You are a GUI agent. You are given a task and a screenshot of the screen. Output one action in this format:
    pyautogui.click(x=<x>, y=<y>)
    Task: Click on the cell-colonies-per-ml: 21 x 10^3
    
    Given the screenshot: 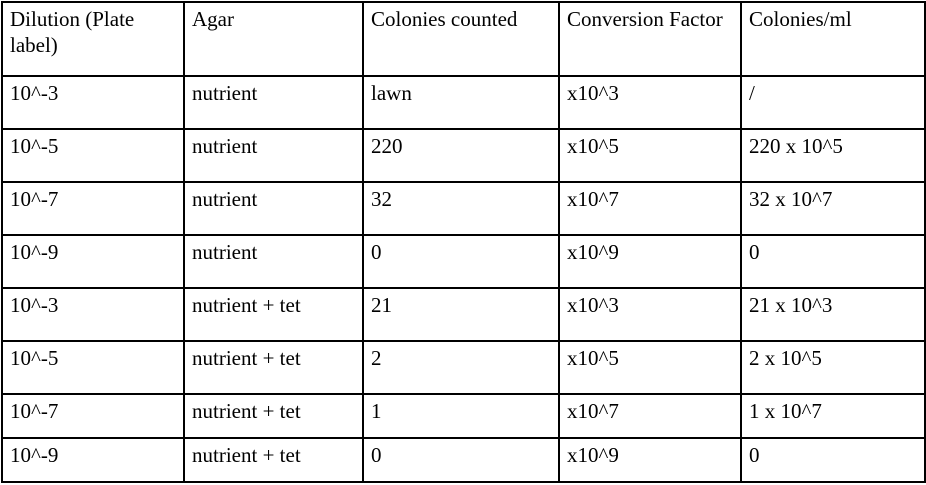 What is the action you would take?
    pyautogui.click(x=833, y=315)
    